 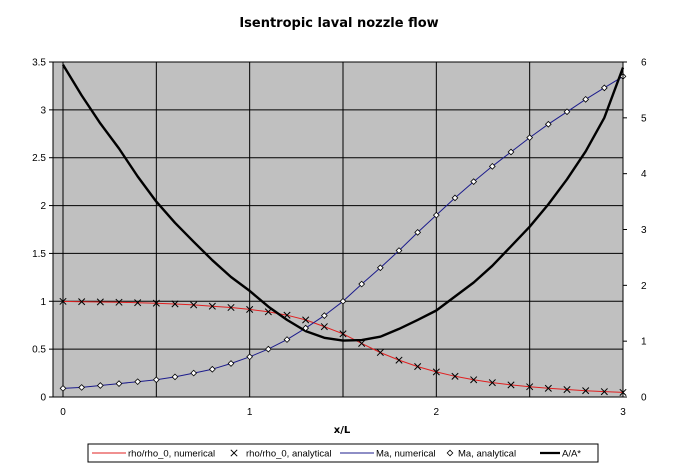 I want to click on y2-tick-label: 6, so click(x=644, y=63).